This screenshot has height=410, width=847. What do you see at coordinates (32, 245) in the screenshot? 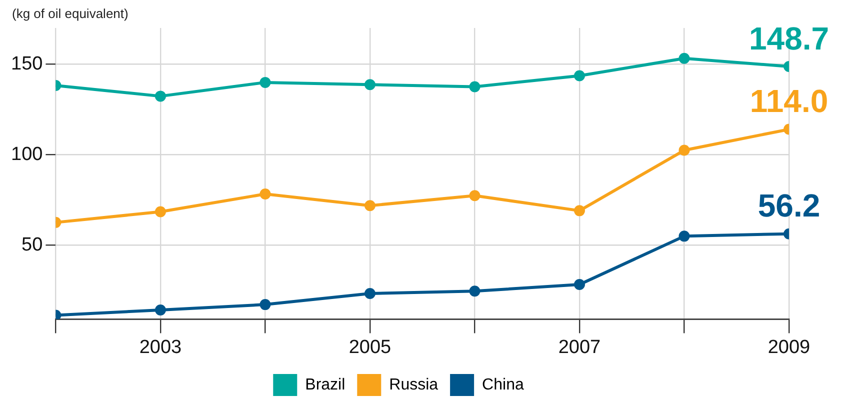
I see `y-tick-label: 50` at bounding box center [32, 245].